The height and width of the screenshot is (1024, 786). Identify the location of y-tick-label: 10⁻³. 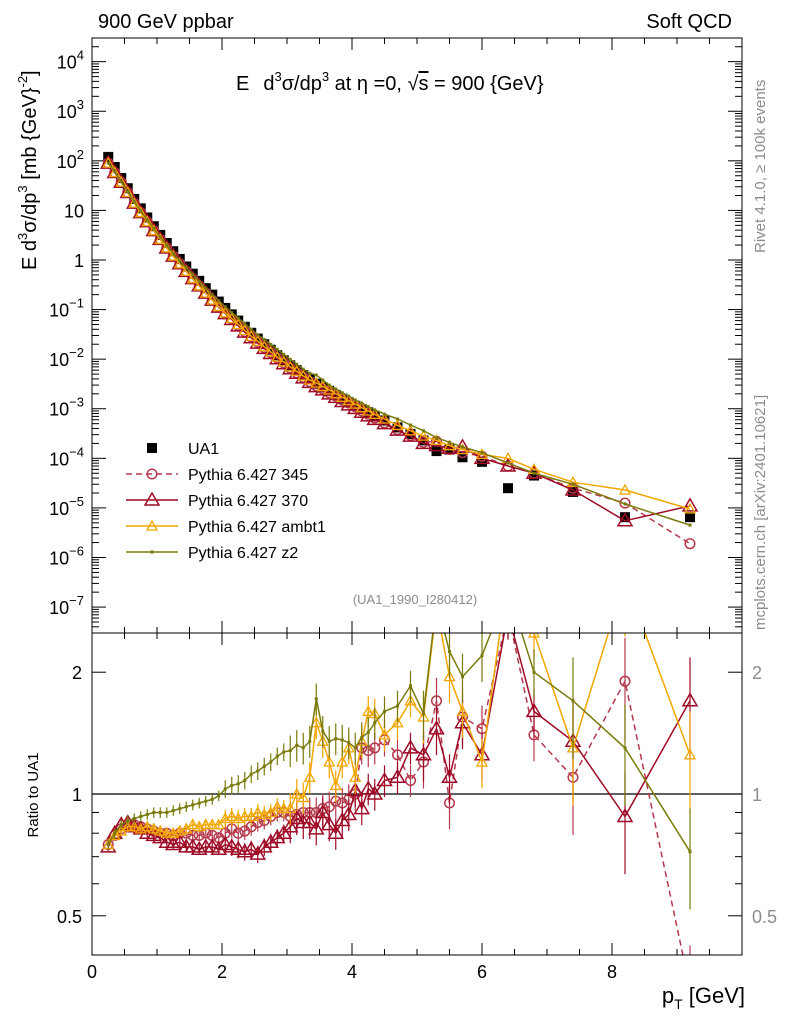
(66, 407).